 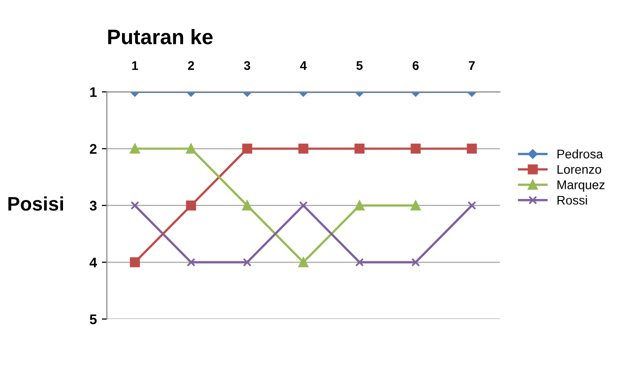 I want to click on legend-label: Pedrosa, so click(x=581, y=153).